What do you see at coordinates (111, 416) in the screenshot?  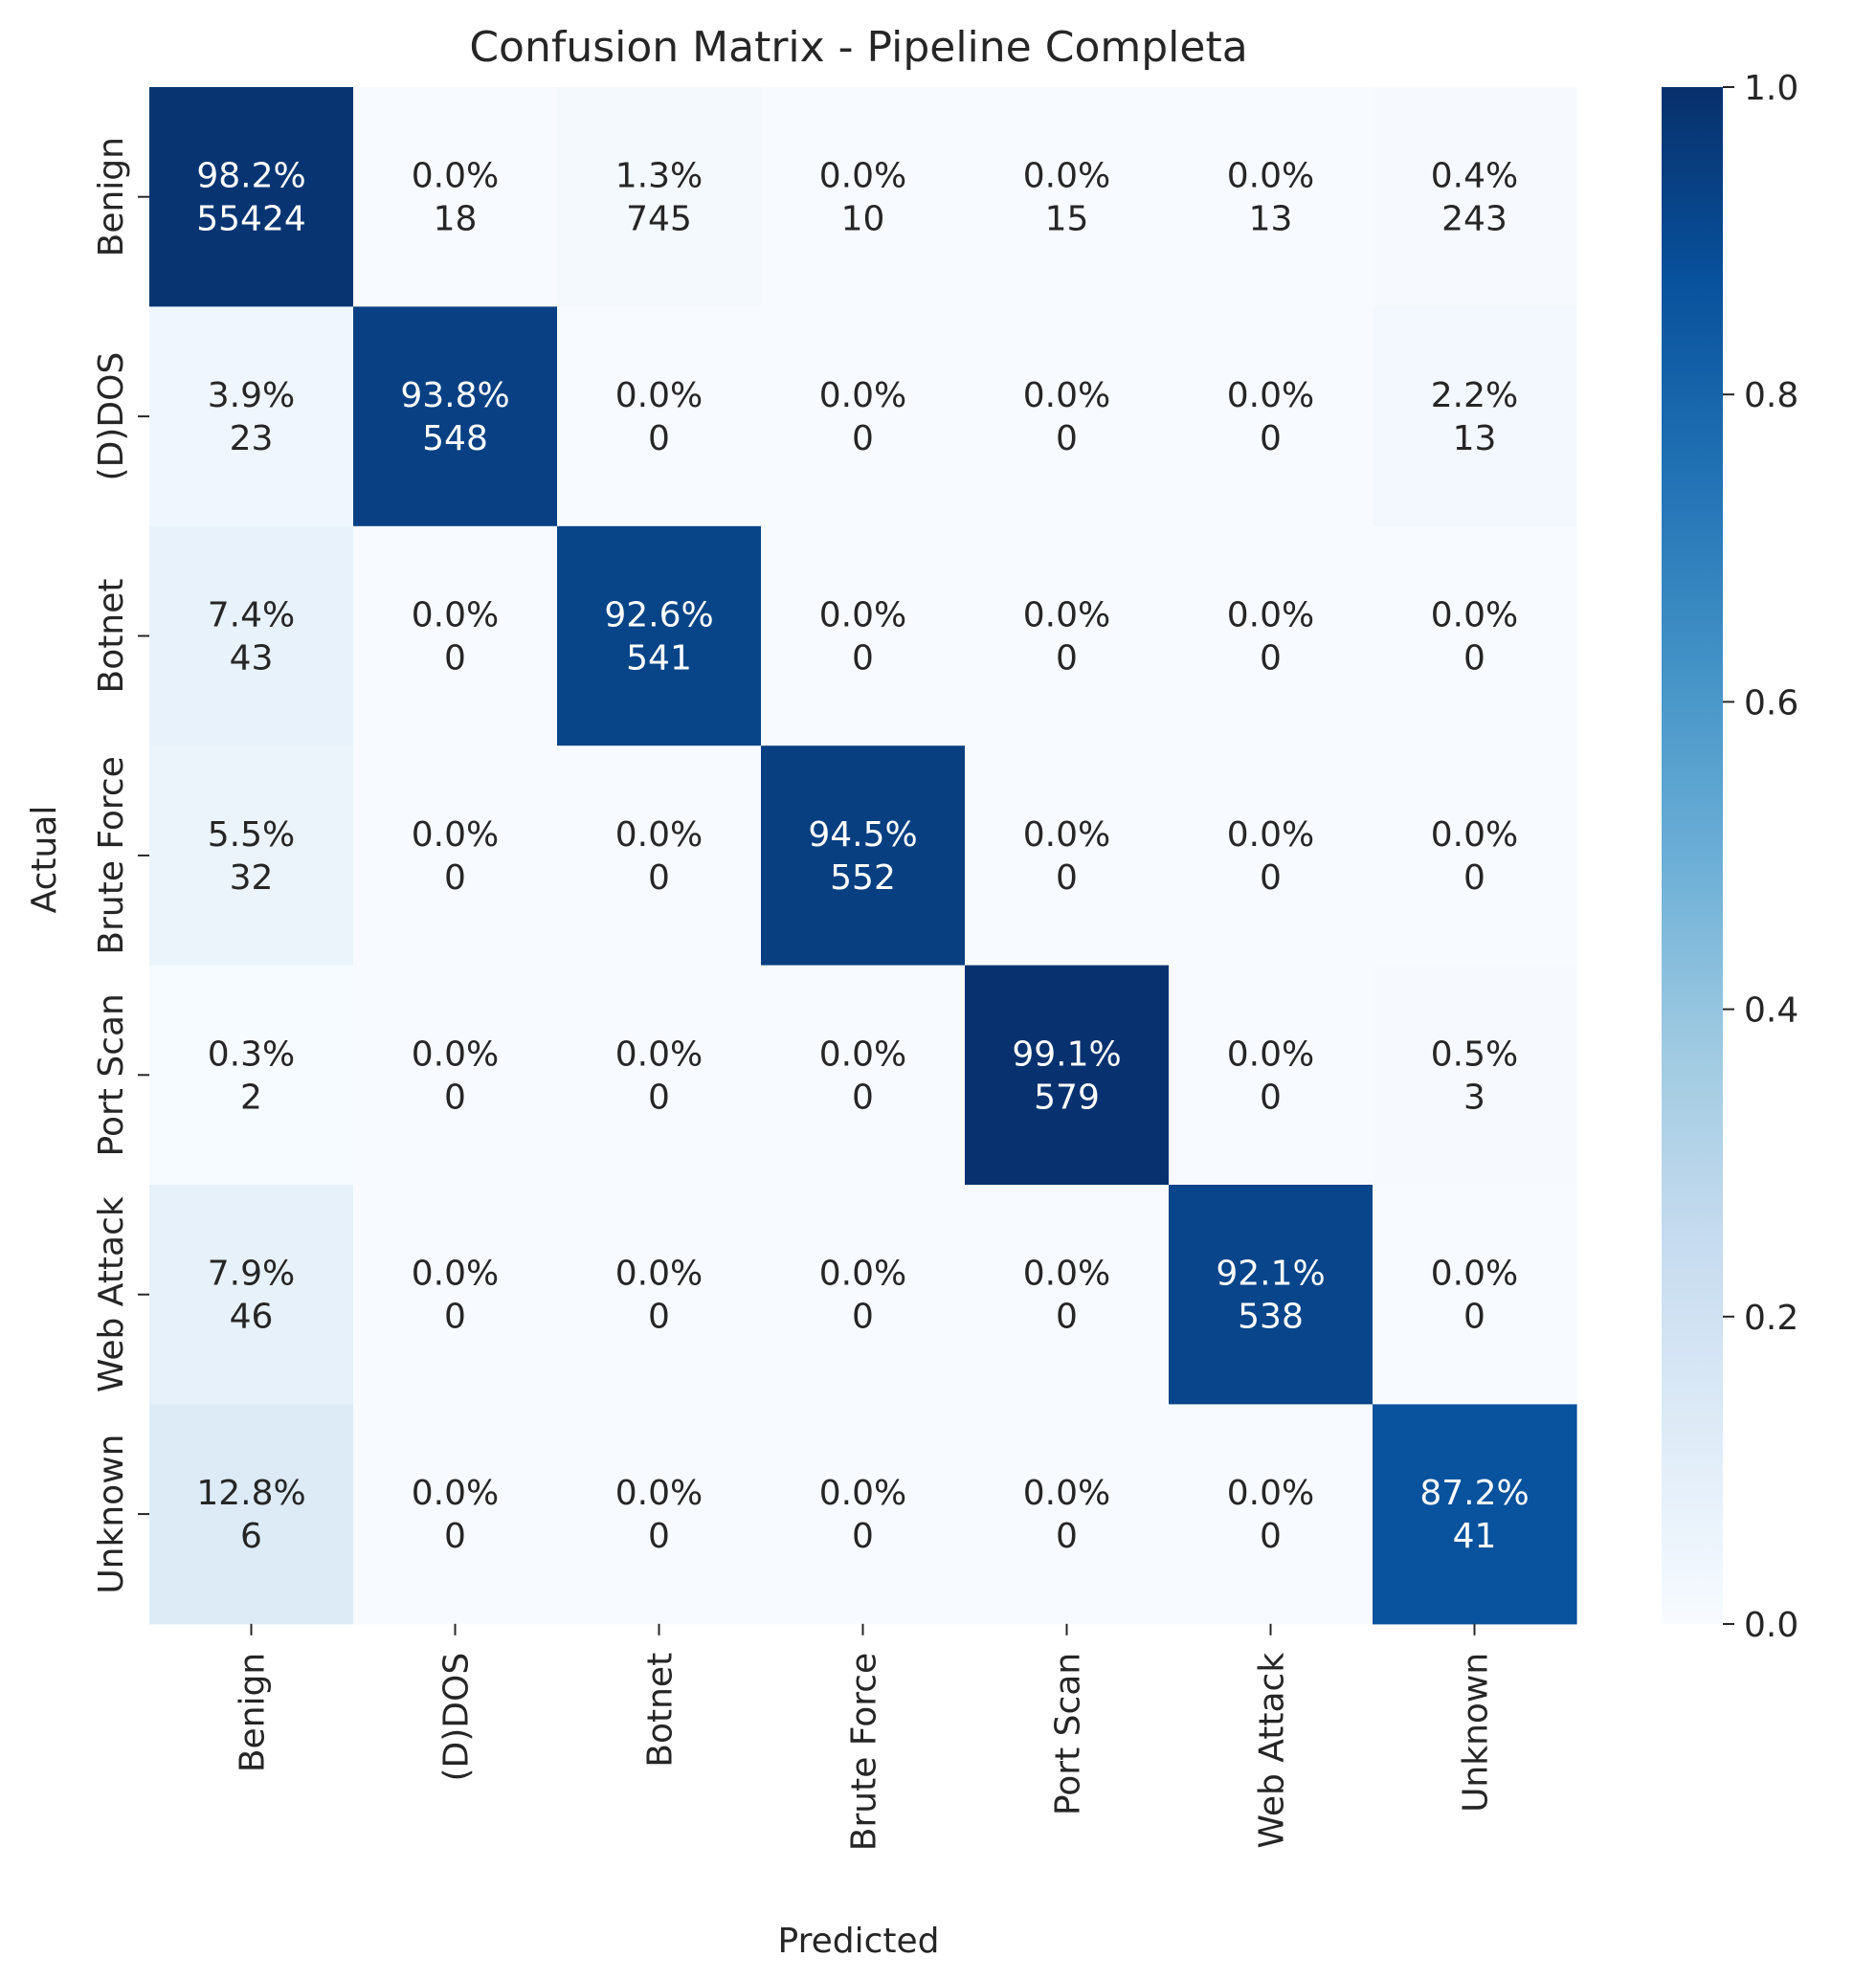 I see `y-tick-label: (D)DOS` at bounding box center [111, 416].